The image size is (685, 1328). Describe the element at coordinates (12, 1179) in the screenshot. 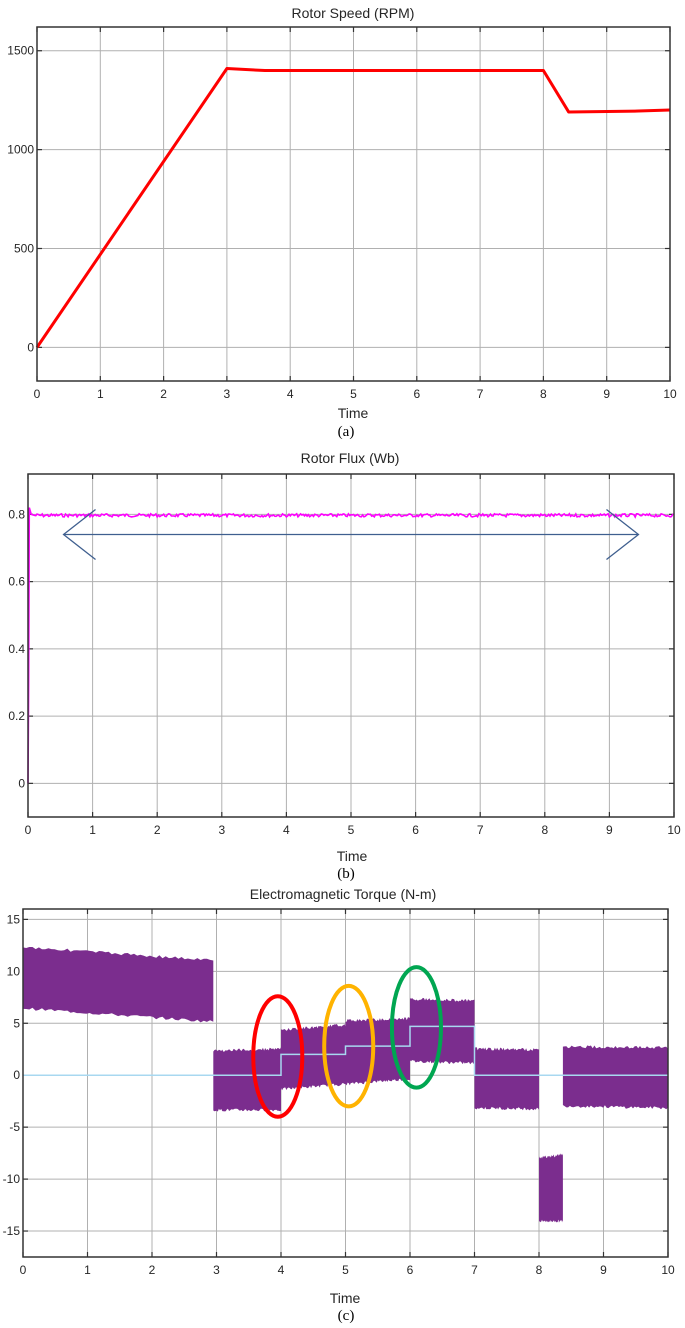

I see `y-tick-label: -10` at that location.